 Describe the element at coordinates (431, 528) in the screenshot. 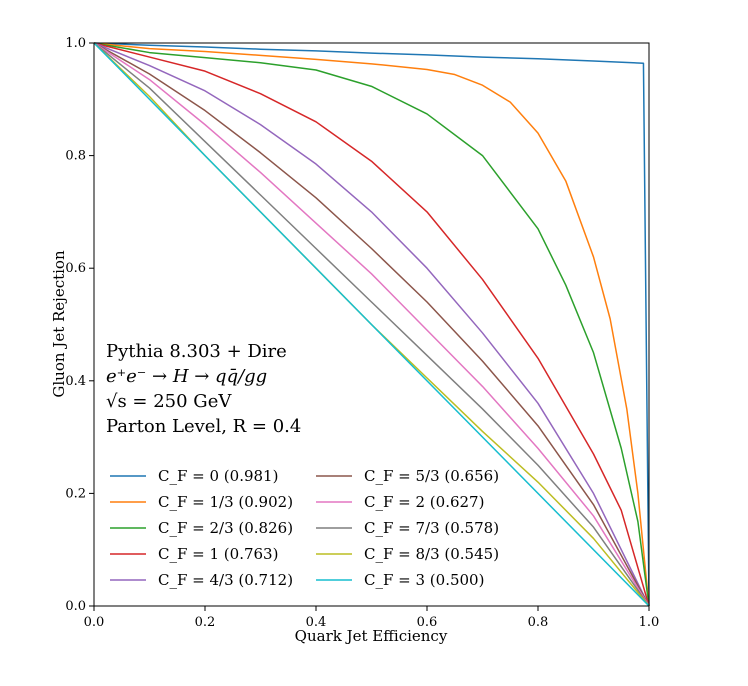

I see `legend-label: C_F = 7/3 (0.578)` at that location.